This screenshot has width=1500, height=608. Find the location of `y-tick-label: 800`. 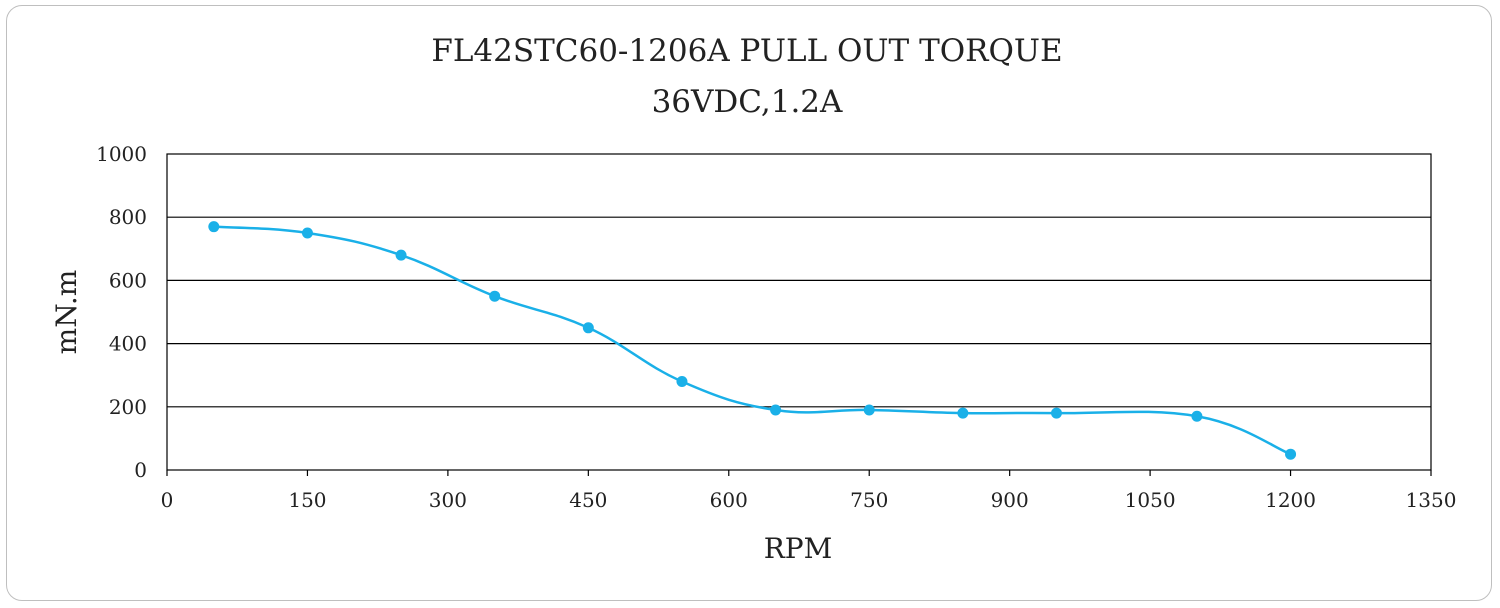

y-tick-label: 800 is located at coordinates (128, 217).